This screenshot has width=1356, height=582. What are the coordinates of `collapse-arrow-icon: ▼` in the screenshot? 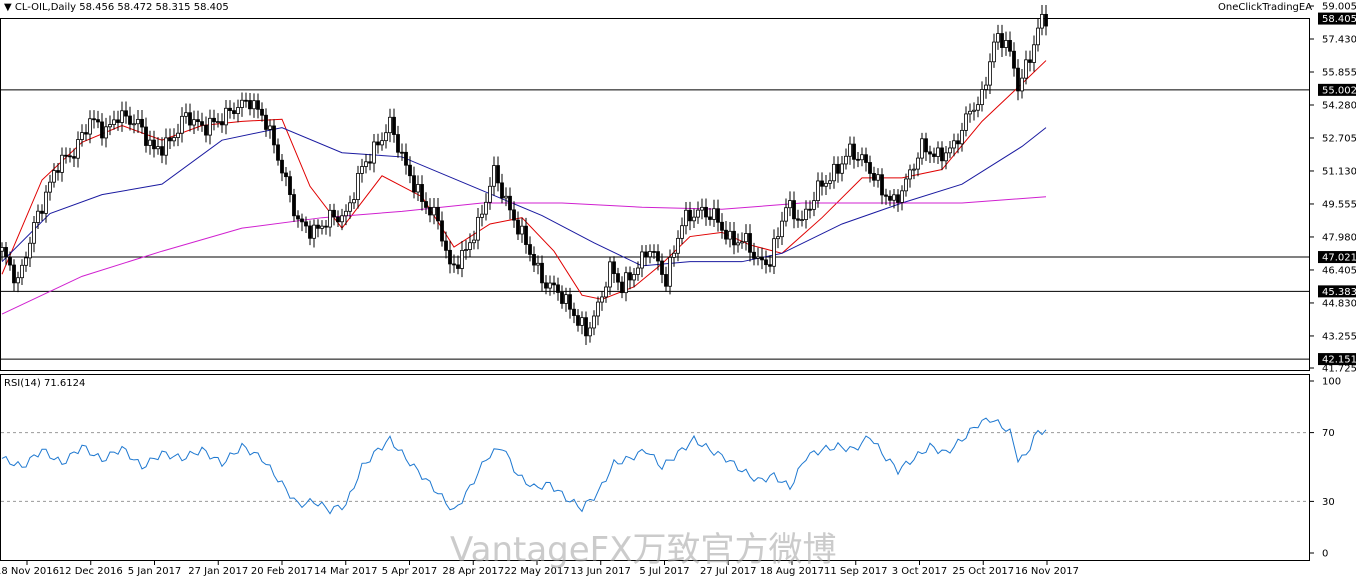 It's located at (8, 7).